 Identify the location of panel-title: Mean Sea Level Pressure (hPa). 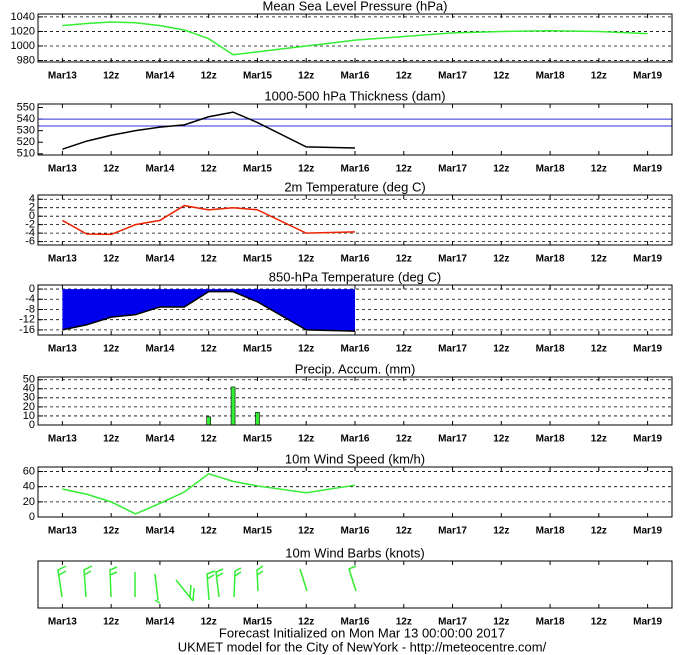
(355, 6).